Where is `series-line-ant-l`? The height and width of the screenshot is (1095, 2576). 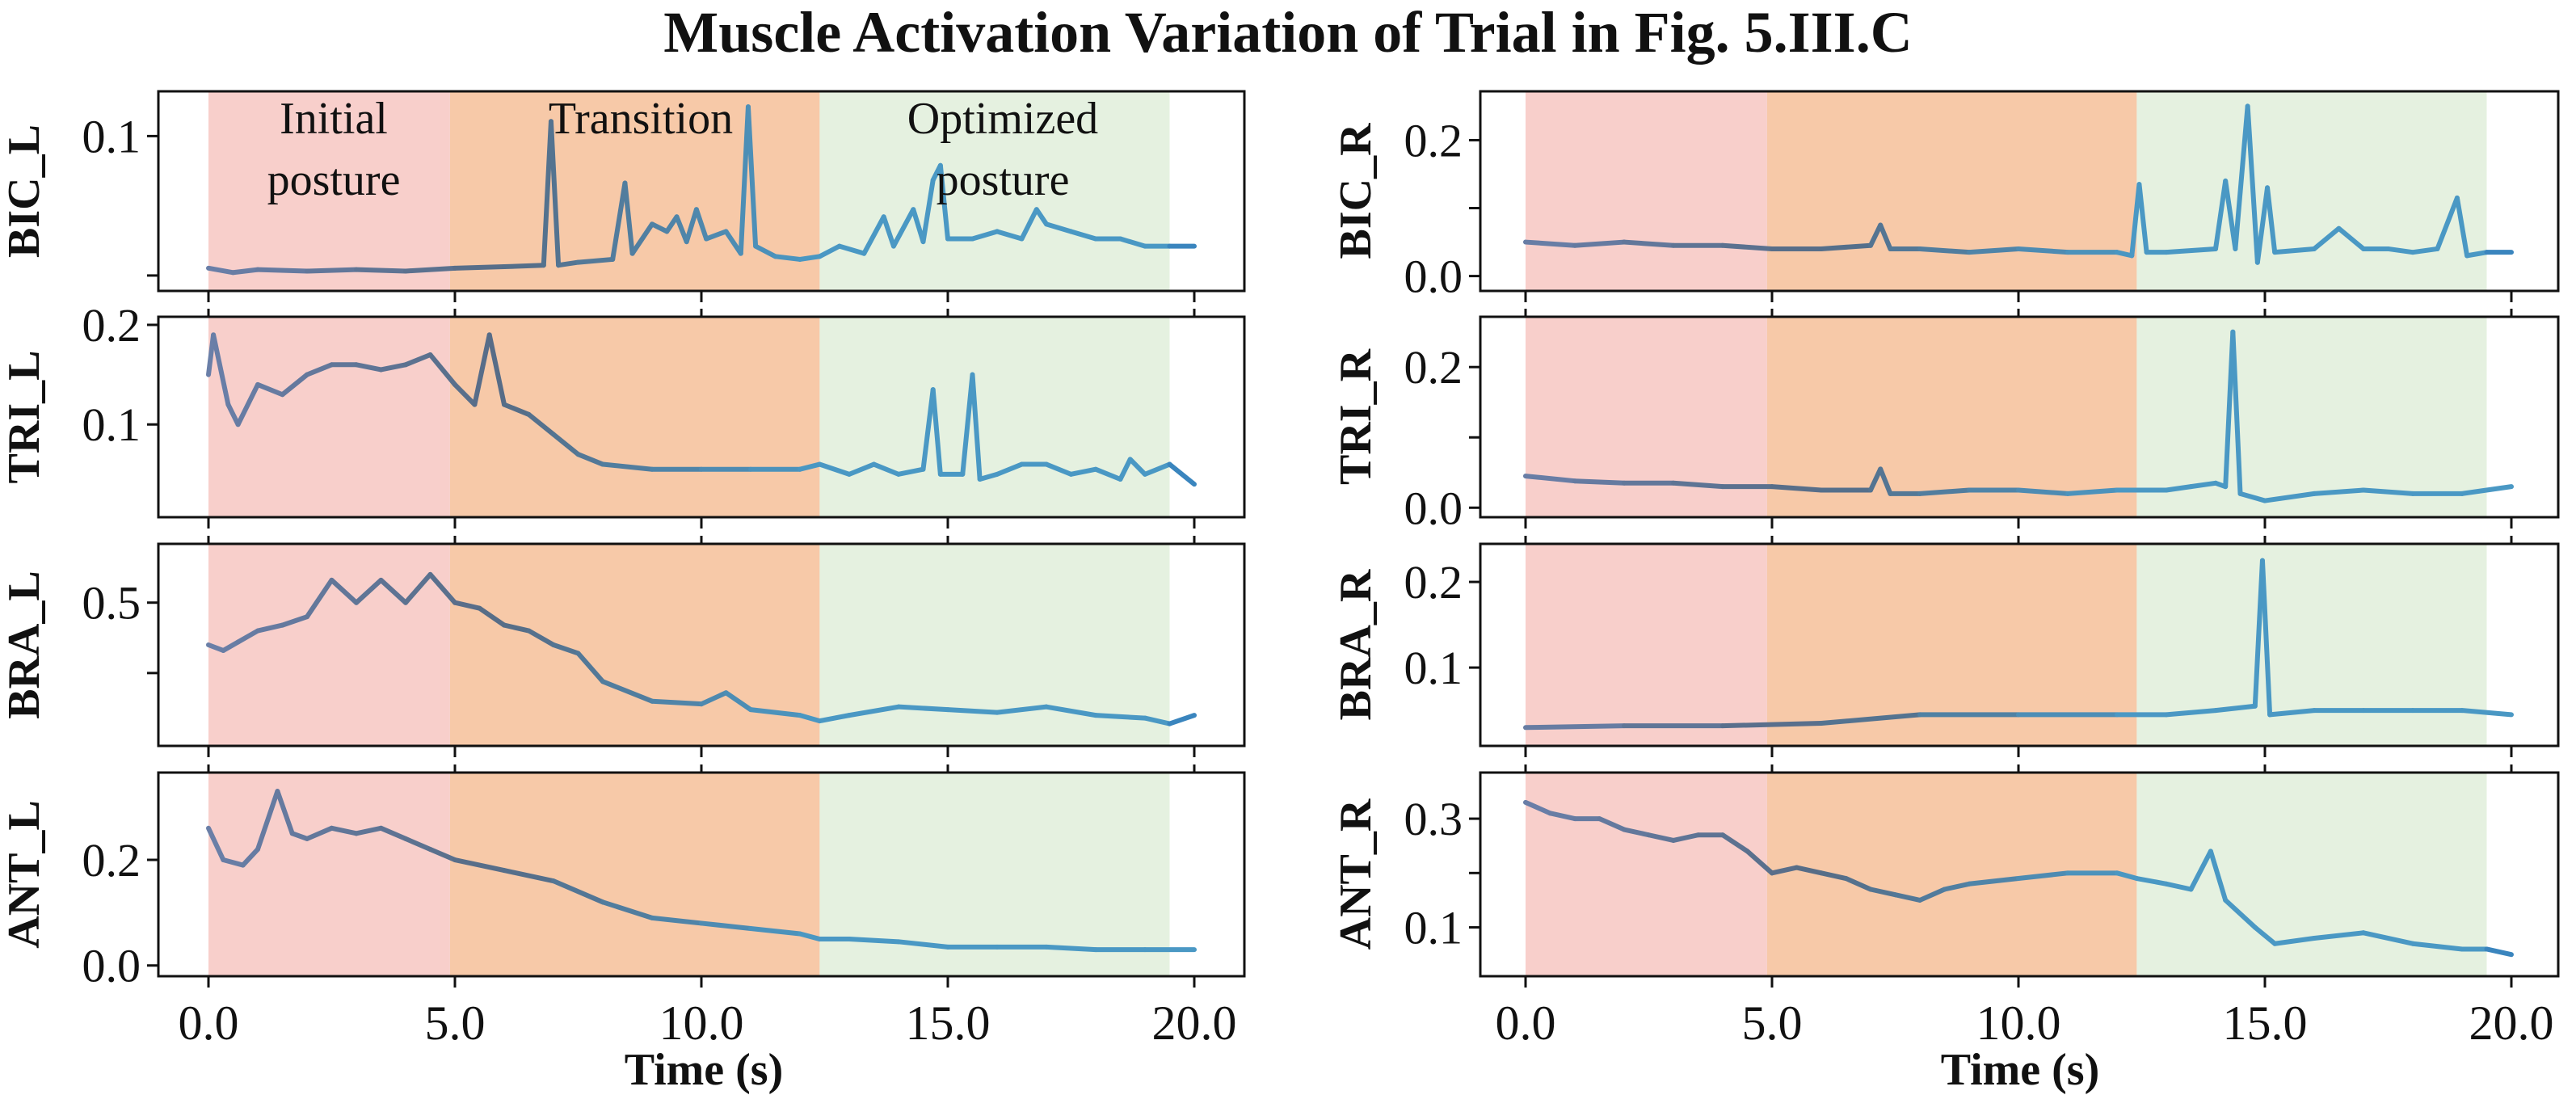
series-line-ant-l is located at coordinates (701, 871).